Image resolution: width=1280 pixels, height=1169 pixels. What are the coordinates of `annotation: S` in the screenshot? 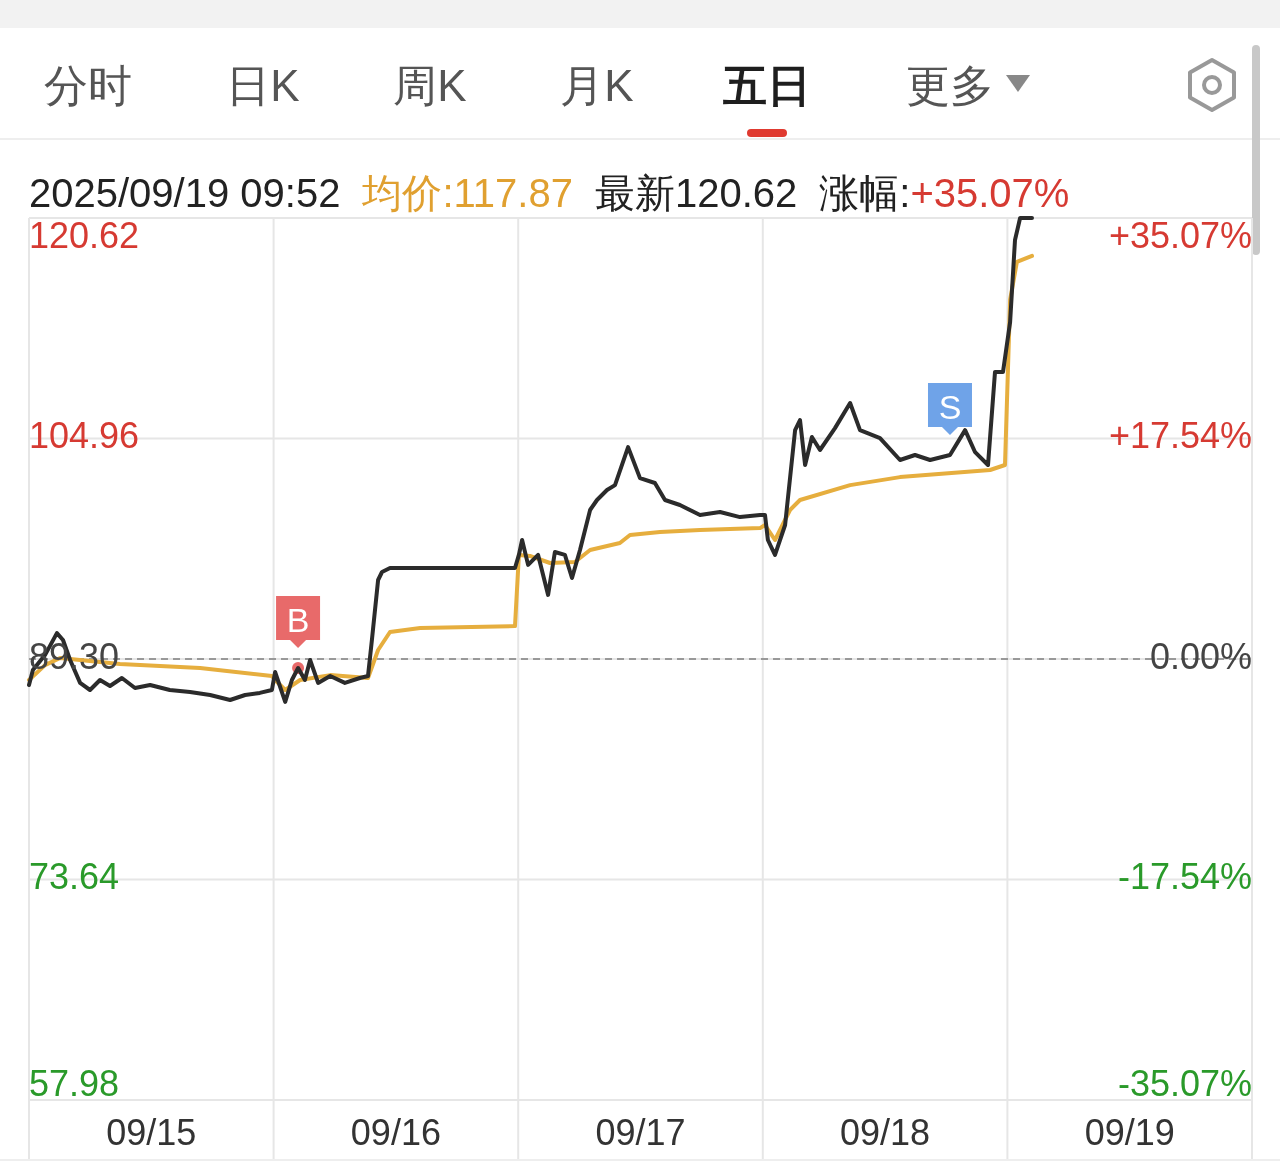 It's located at (950, 406).